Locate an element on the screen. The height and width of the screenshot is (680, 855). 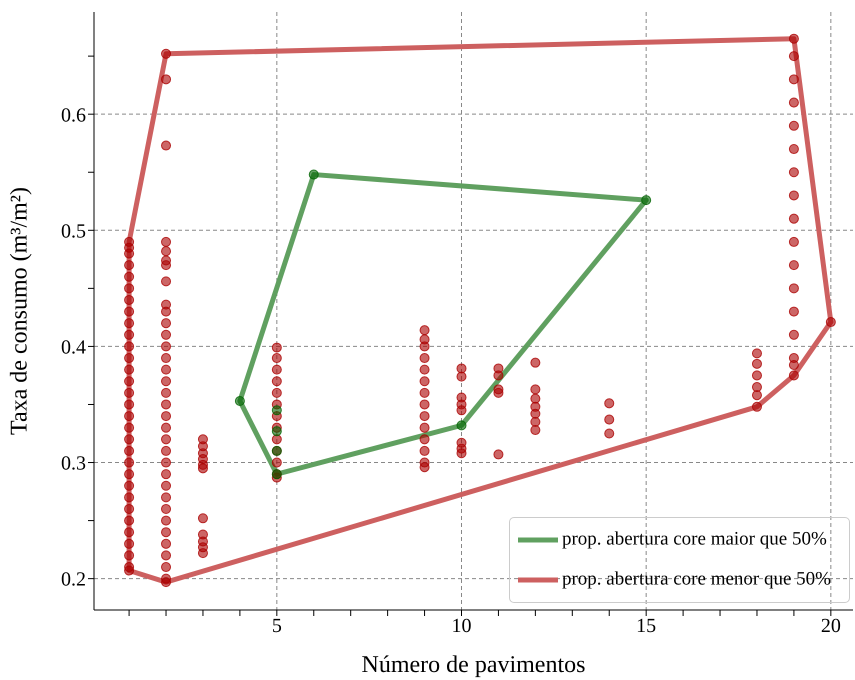
y-axis-title: Taxa de consumo (m³/m²) is located at coordinates (19, 311).